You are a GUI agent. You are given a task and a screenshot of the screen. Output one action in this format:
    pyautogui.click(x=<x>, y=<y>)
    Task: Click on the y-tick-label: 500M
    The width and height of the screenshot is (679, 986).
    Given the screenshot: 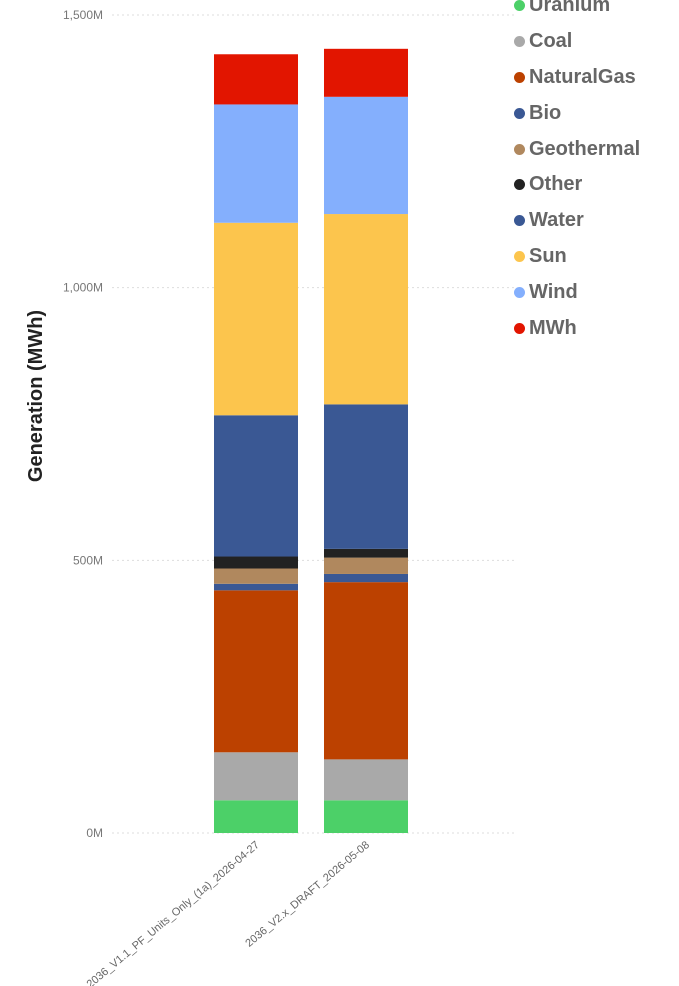 What is the action you would take?
    pyautogui.click(x=88, y=560)
    